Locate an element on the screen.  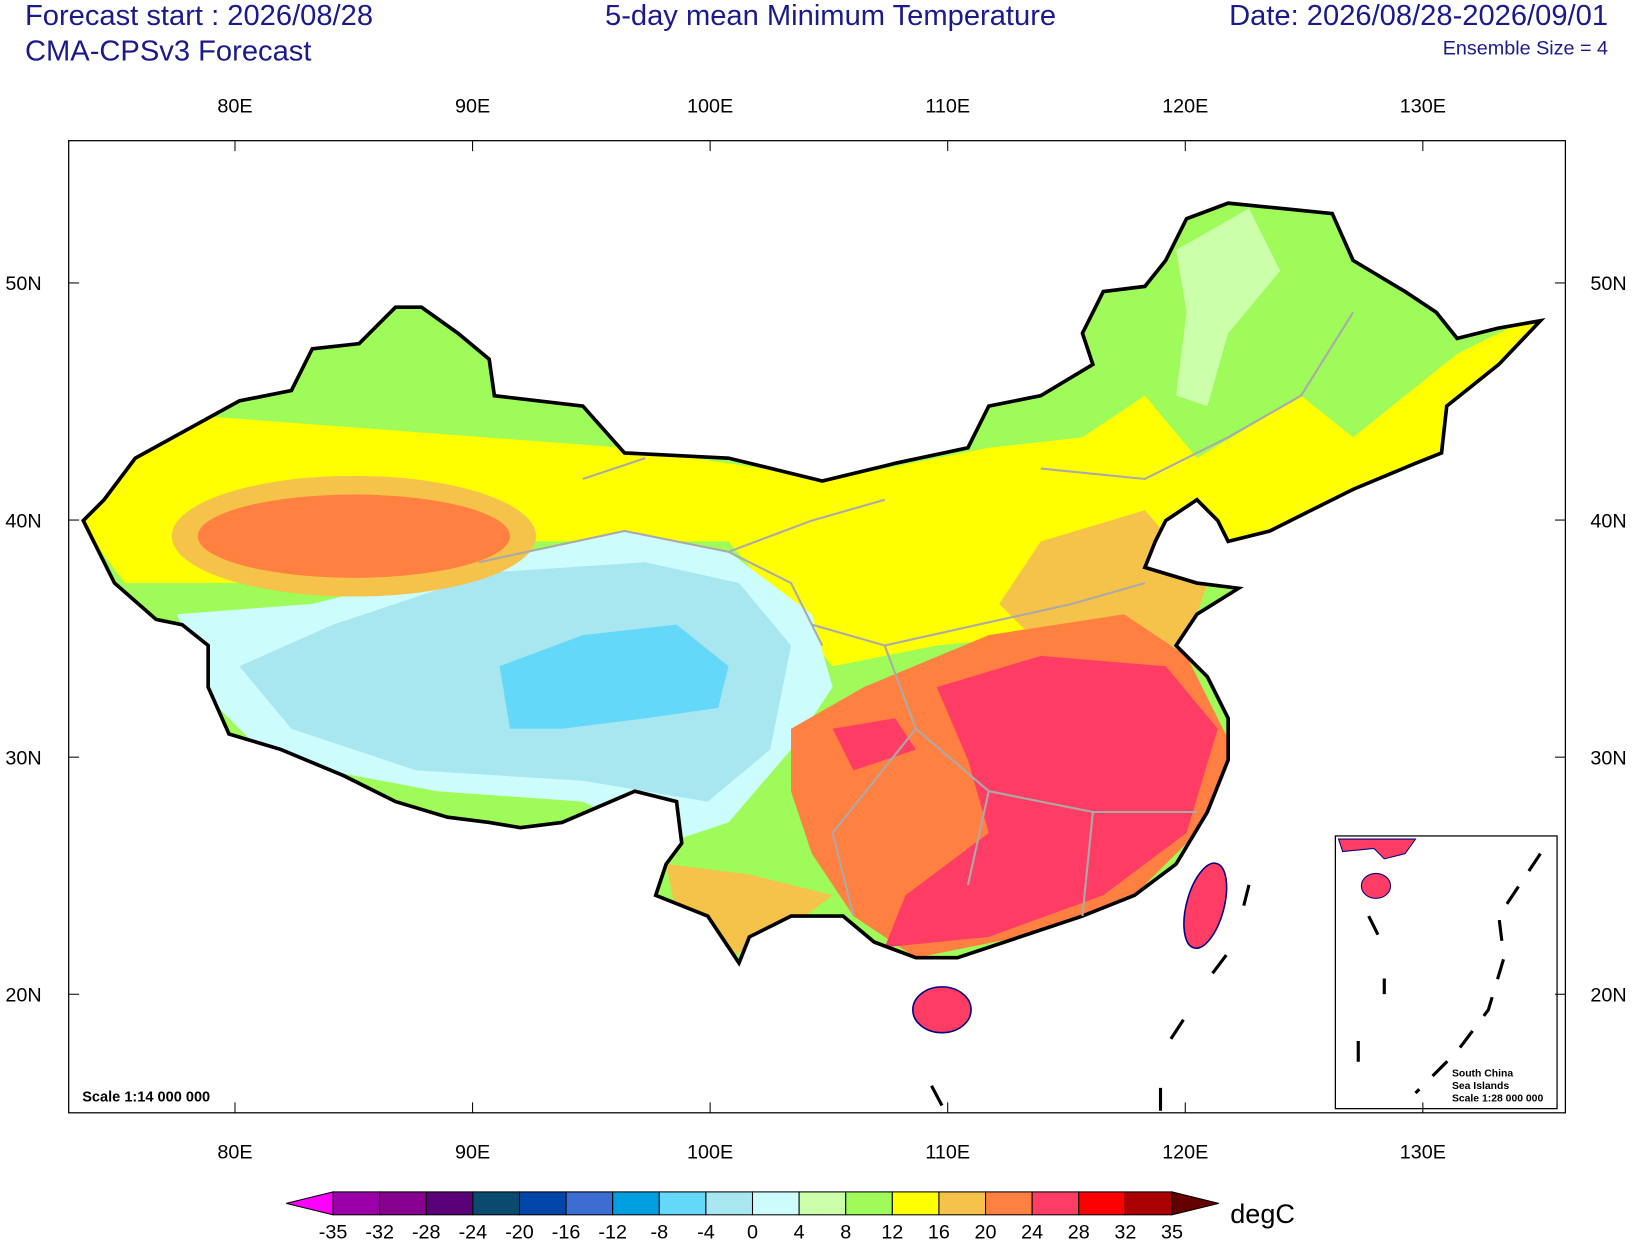
colorbar-label: 28 is located at coordinates (1079, 1231).